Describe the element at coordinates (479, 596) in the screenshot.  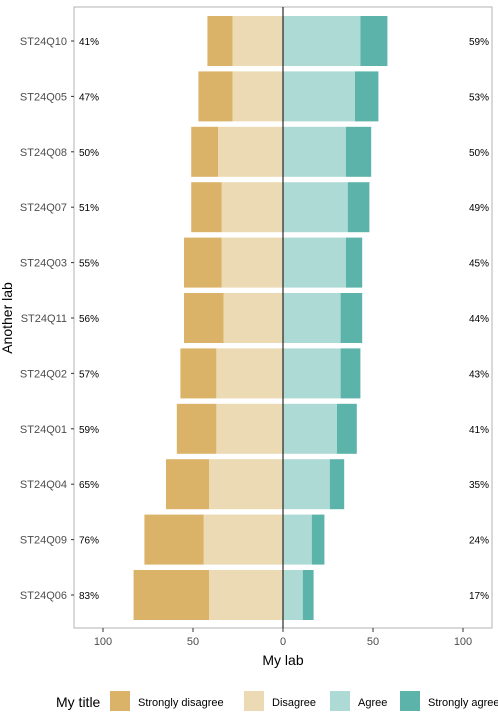
I see `right-percent-label: 17%` at that location.